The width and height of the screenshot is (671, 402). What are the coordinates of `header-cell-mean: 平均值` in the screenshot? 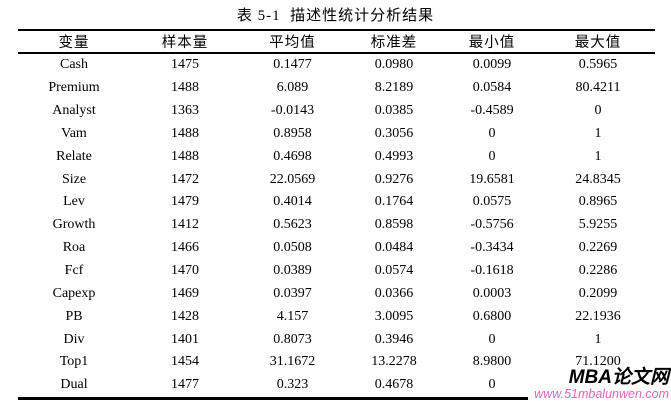 It's located at (292, 43).